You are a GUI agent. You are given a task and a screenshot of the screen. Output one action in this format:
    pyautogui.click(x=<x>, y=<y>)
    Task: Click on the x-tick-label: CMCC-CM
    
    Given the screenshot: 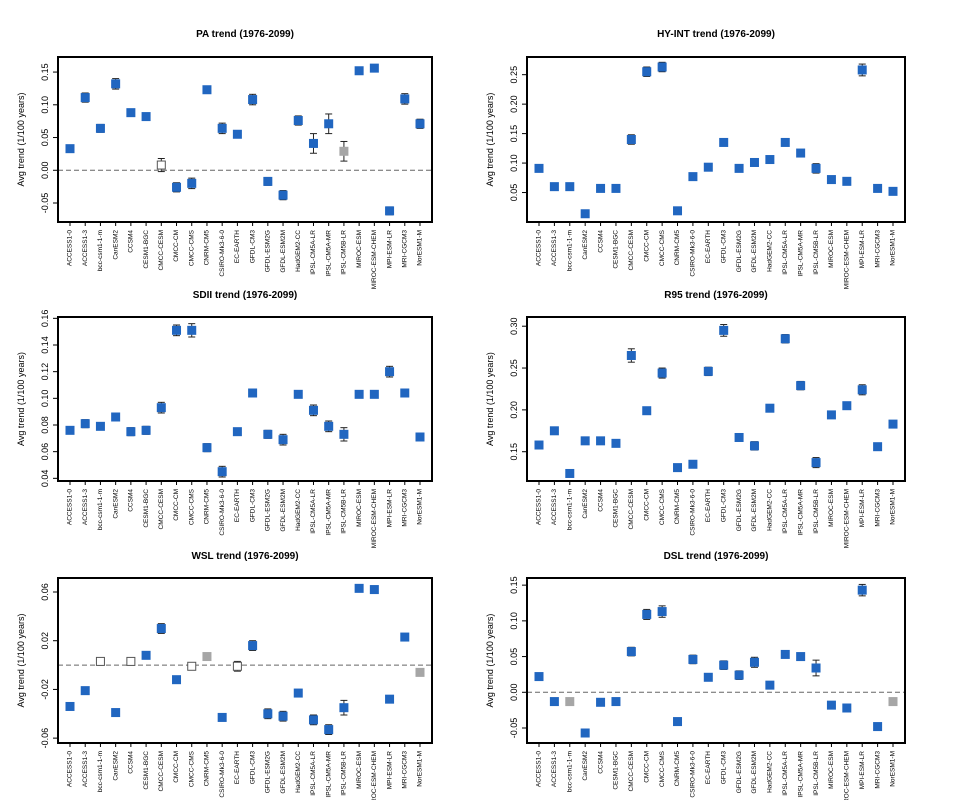 What is the action you would take?
    pyautogui.click(x=646, y=246)
    